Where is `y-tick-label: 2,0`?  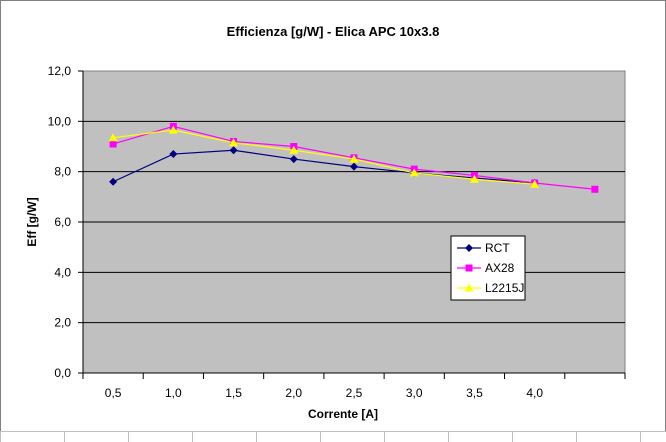 y-tick-label: 2,0 is located at coordinates (62, 323).